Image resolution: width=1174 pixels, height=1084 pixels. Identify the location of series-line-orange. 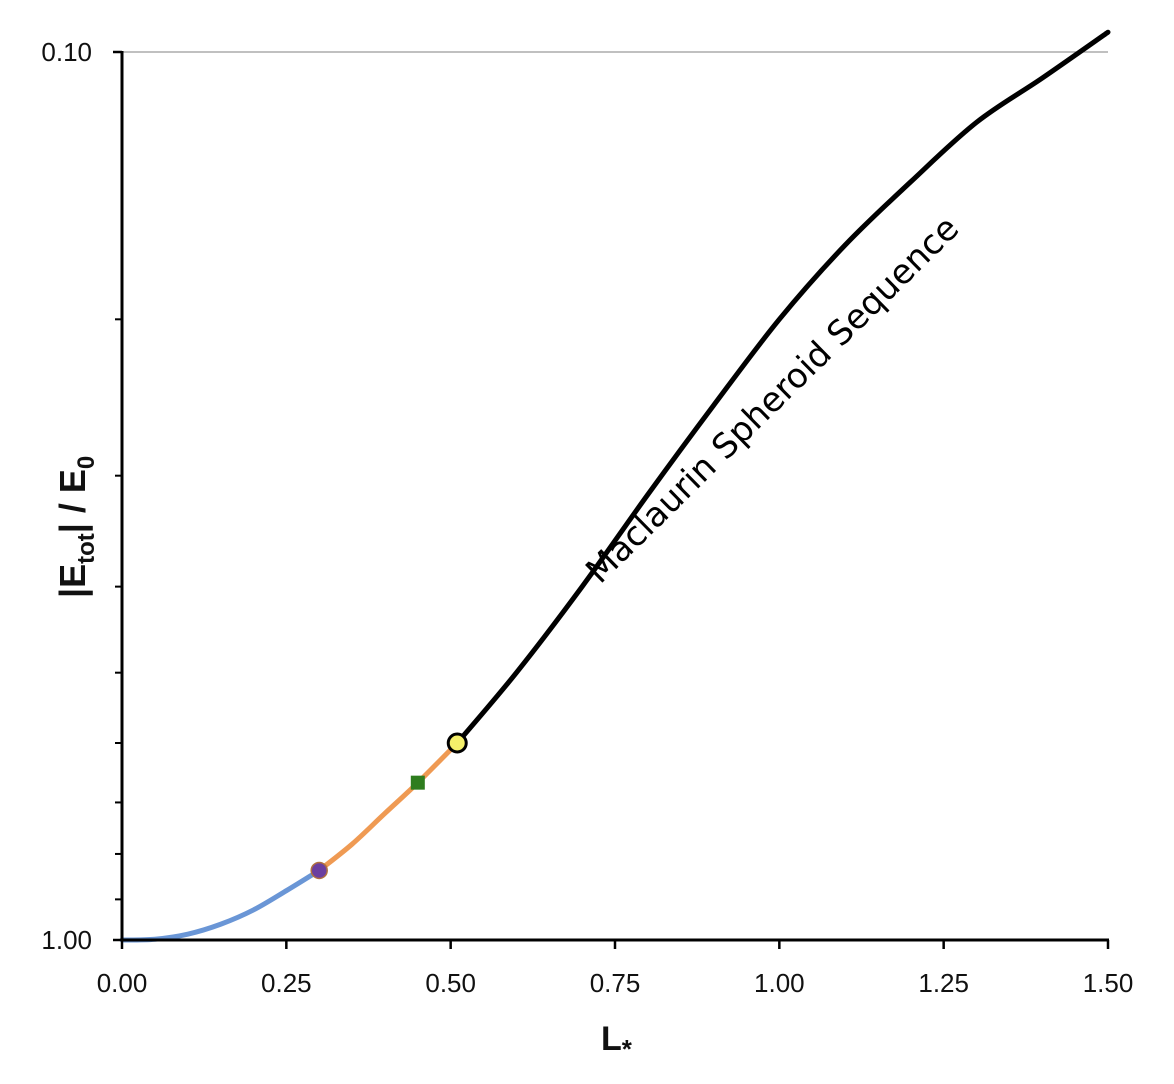
(388, 806).